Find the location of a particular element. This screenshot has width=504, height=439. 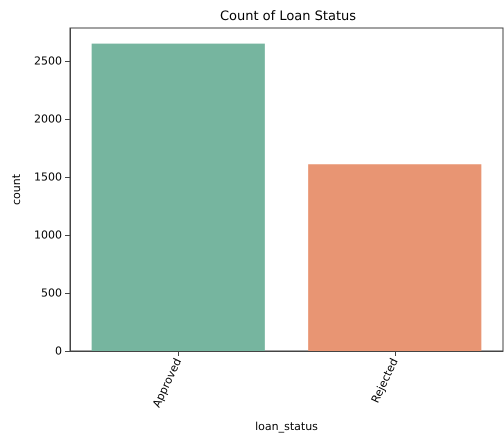

y-tick-label: 2000 is located at coordinates (48, 119).